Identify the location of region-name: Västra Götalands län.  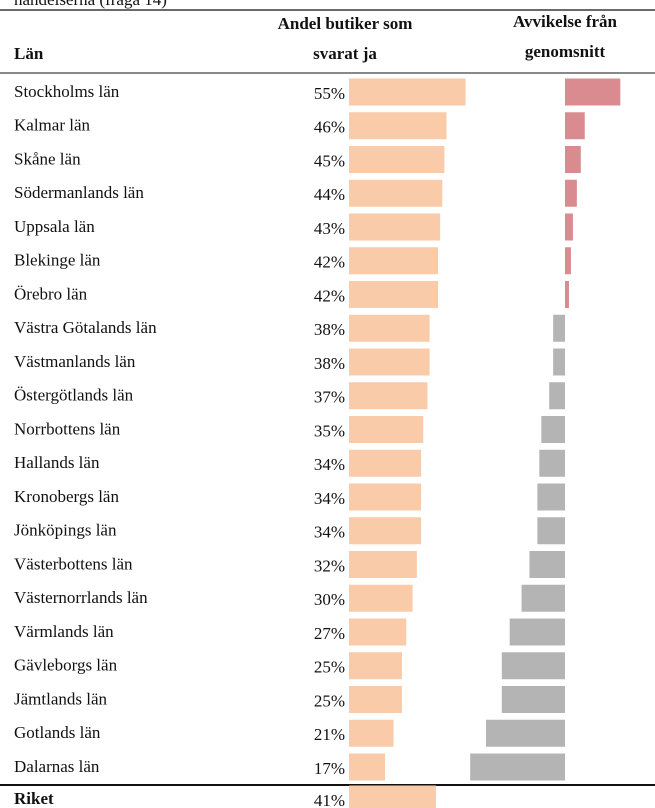
(85, 327).